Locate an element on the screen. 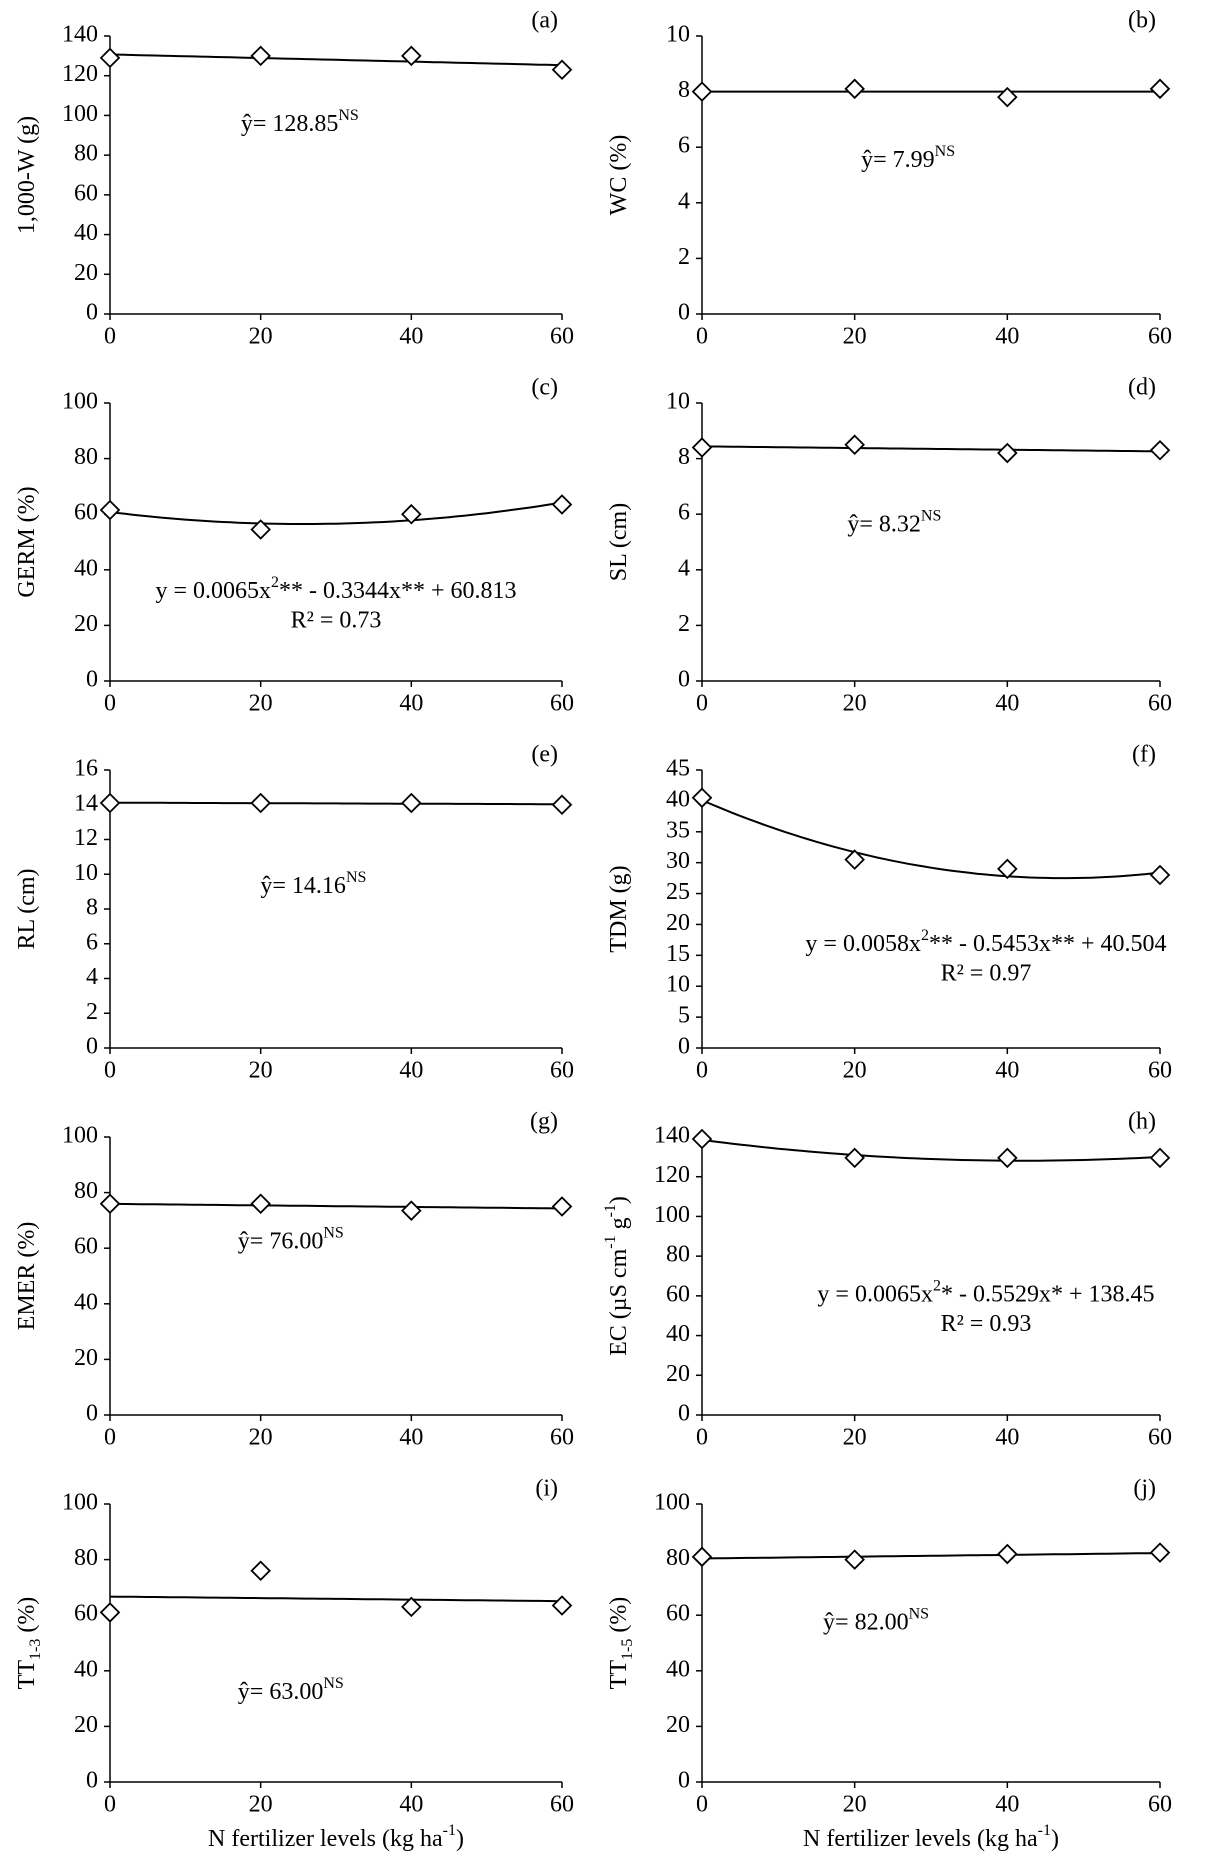 The height and width of the screenshot is (1860, 1208). equation: ŷ= 128.85NS is located at coordinates (300, 121).